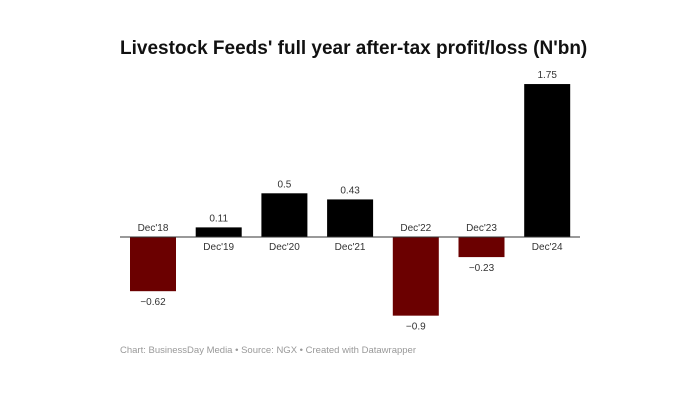 The height and width of the screenshot is (400, 700). Describe the element at coordinates (153, 302) in the screenshot. I see `value-label: −0.62` at that location.